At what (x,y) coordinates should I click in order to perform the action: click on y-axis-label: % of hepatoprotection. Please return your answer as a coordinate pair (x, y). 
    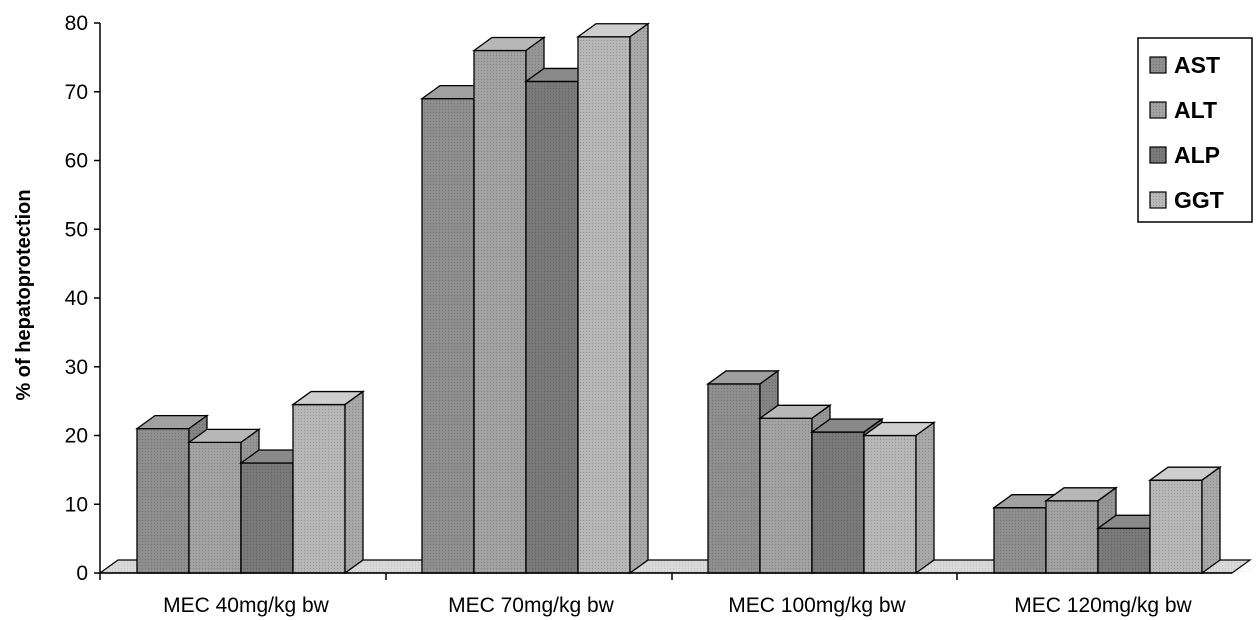
    Looking at the image, I should click on (24, 294).